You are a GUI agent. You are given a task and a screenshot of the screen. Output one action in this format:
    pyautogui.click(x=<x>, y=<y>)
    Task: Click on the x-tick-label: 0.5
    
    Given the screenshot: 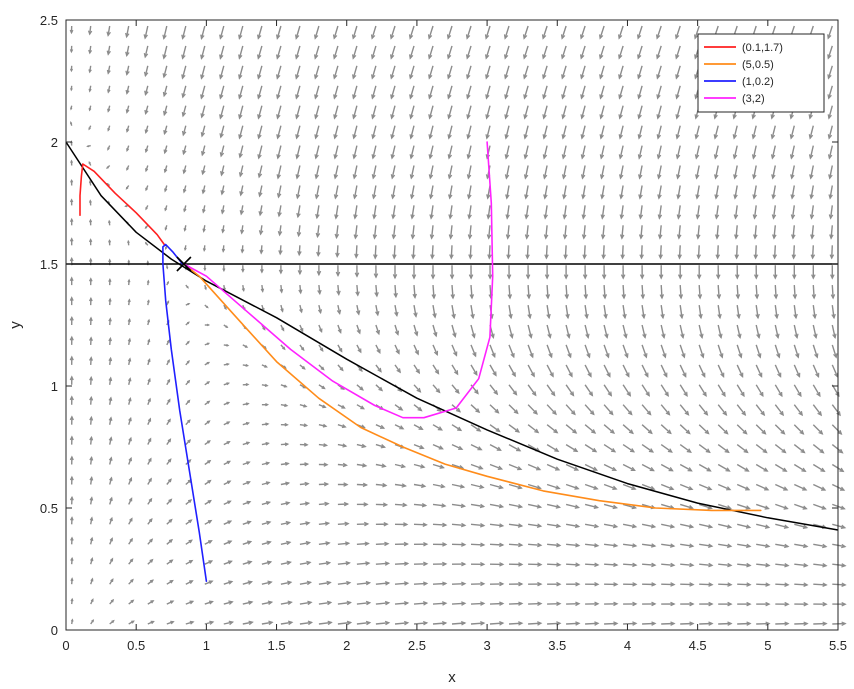 What is the action you would take?
    pyautogui.click(x=136, y=645)
    